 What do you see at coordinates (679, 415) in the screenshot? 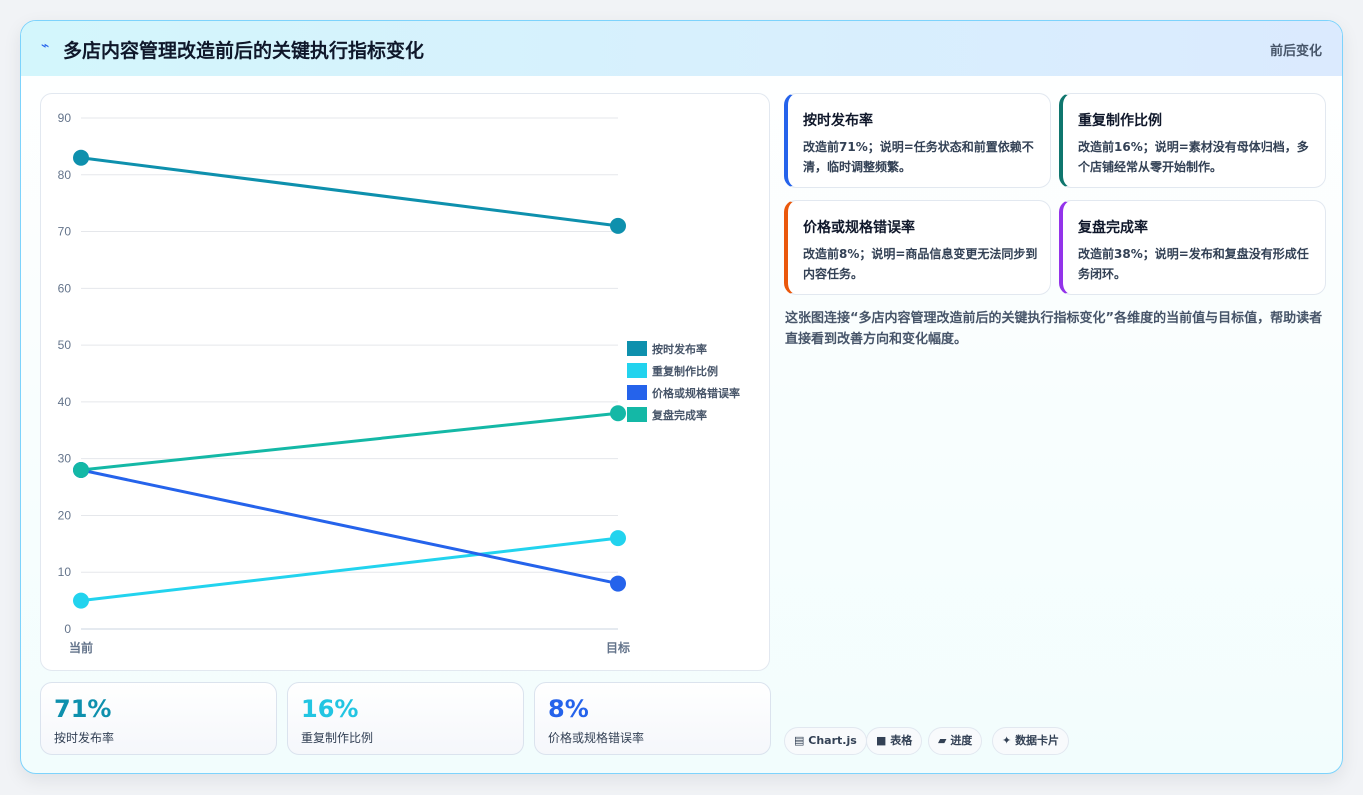
I see `legend-label: 复盘完成率` at bounding box center [679, 415].